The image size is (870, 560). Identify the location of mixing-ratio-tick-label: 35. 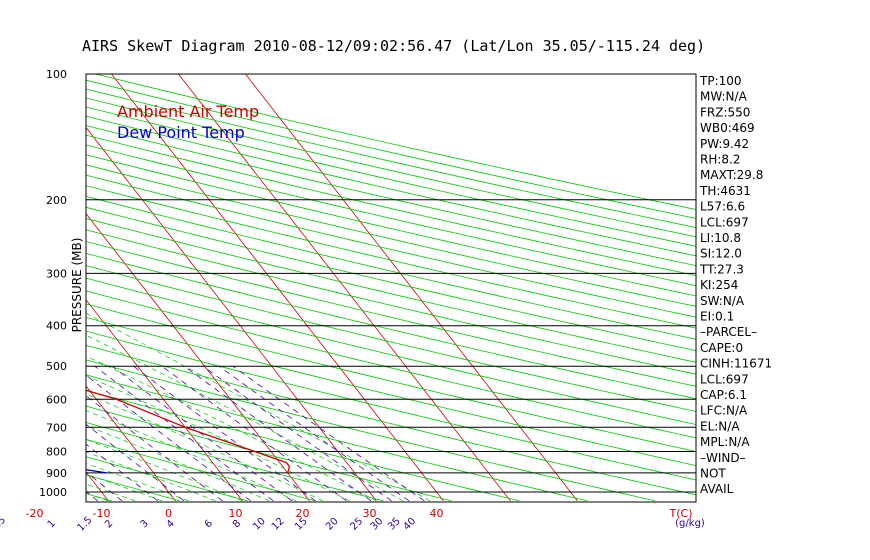
(394, 524).